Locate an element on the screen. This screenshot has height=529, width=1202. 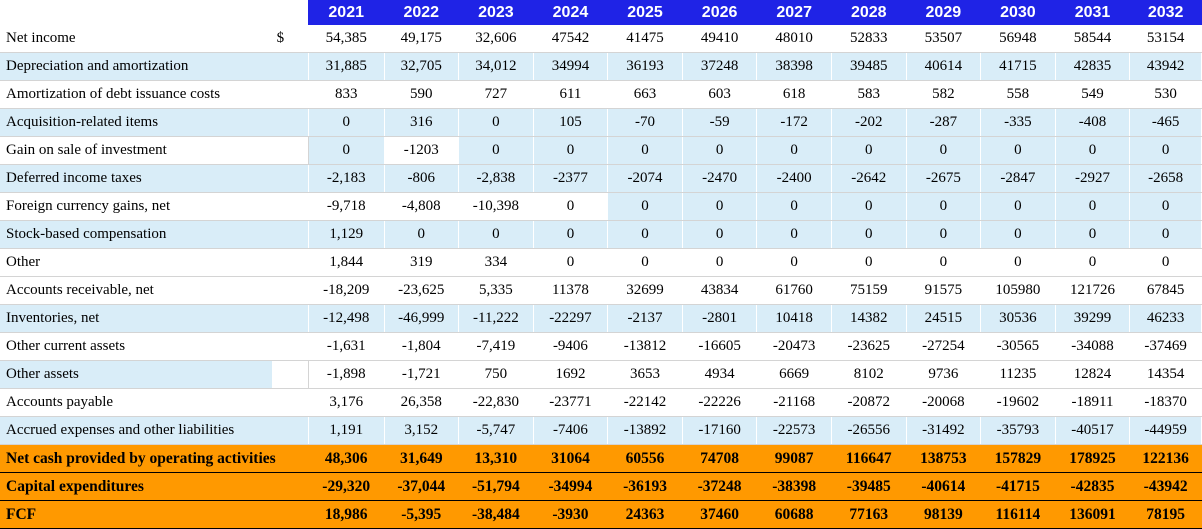
year-header-cell: 2022 is located at coordinates (421, 12).